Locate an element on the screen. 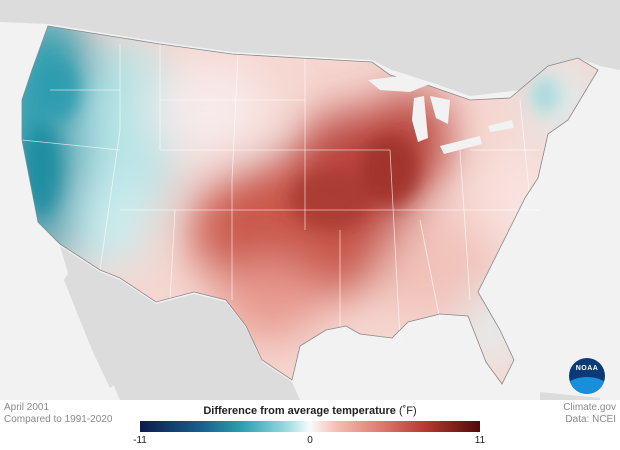  logo-text: NOAA is located at coordinates (587, 368).